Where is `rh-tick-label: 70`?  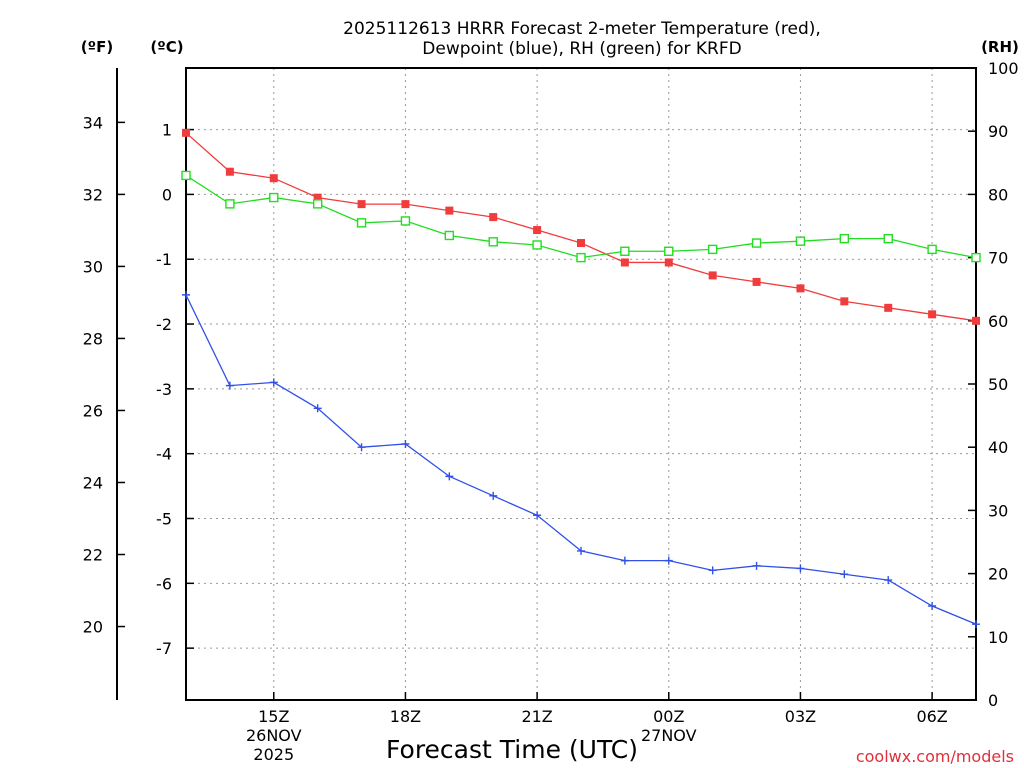
rh-tick-label: 70 is located at coordinates (998, 258).